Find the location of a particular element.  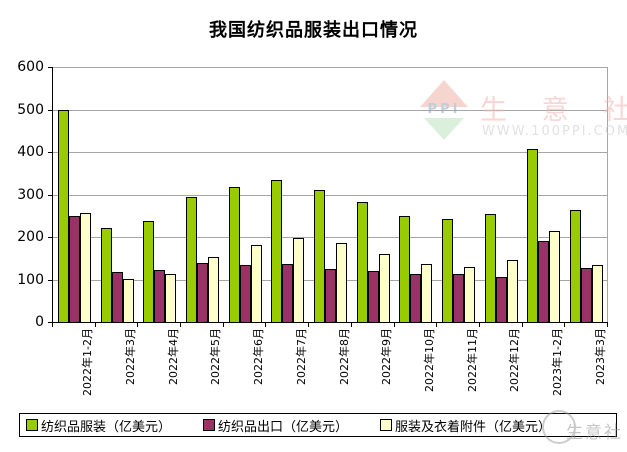

bar-2022年5月-series2 is located at coordinates (202, 292).